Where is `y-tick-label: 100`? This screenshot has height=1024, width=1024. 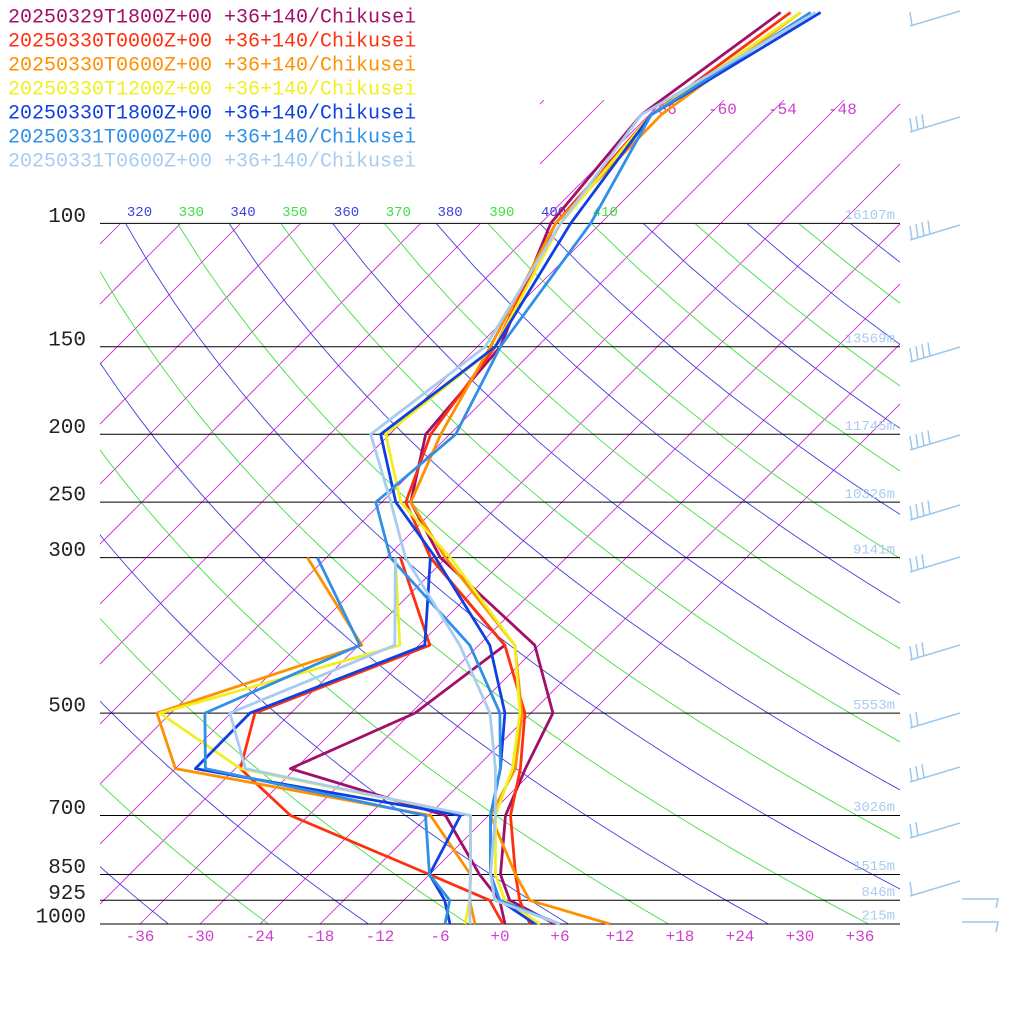 y-tick-label: 100 is located at coordinates (67, 217).